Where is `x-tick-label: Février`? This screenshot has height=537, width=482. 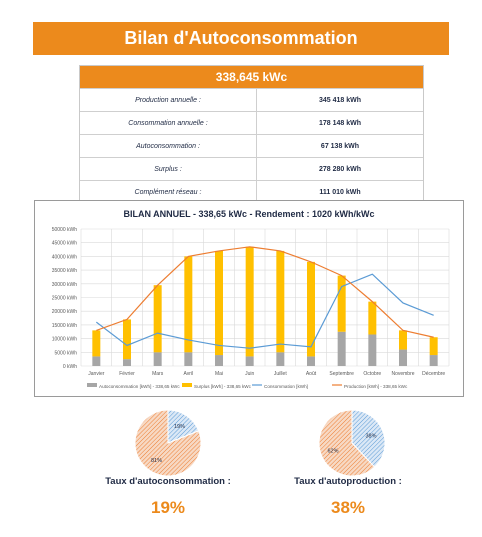
x-tick-label: Février is located at coordinates (127, 374).